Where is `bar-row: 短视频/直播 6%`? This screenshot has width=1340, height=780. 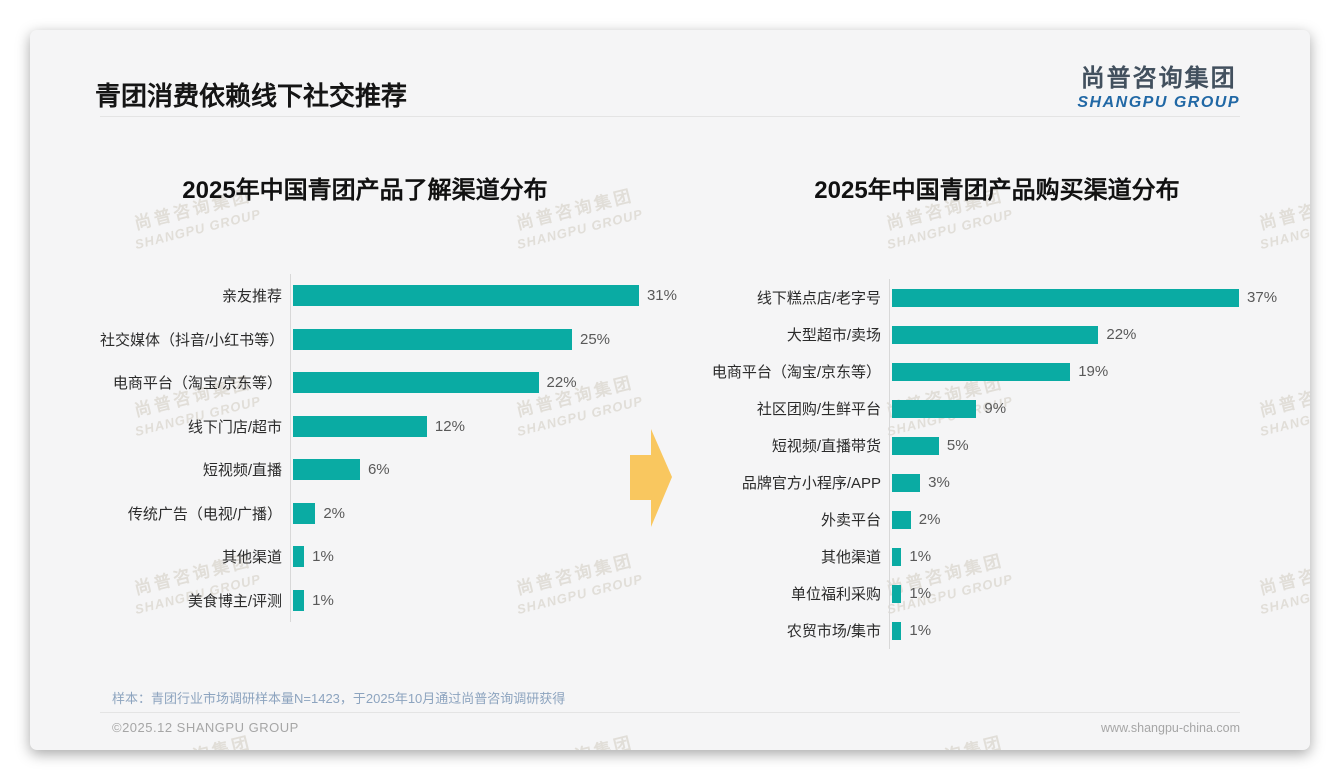
bar-row: 短视频/直播 6% is located at coordinates (390, 470).